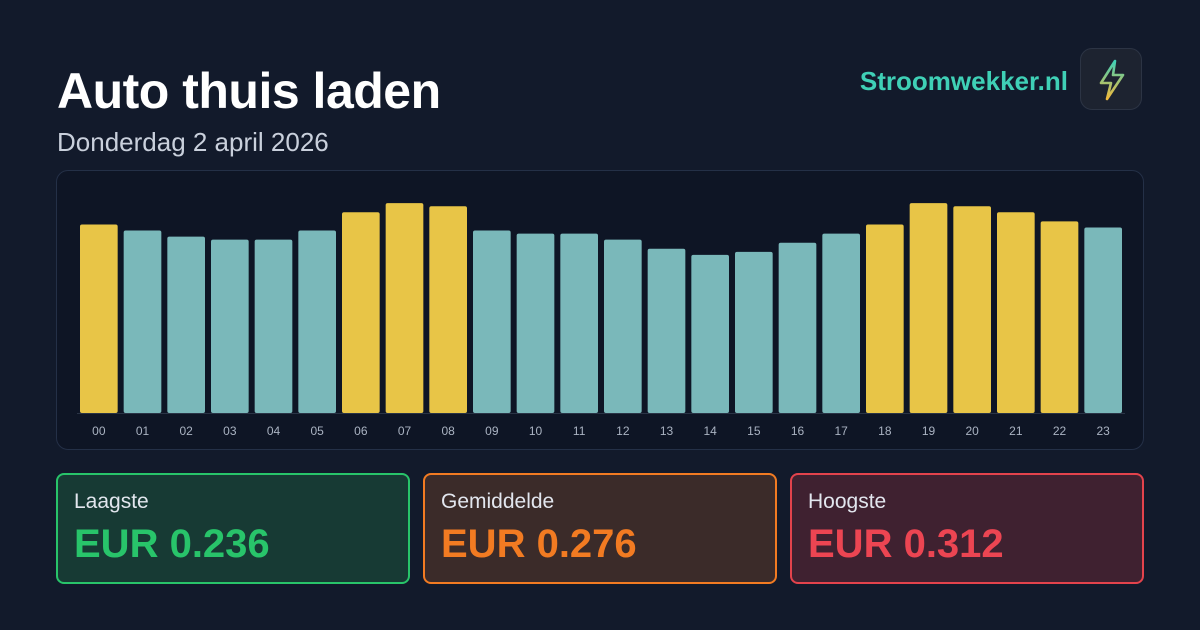 The height and width of the screenshot is (630, 1200). What do you see at coordinates (841, 431) in the screenshot?
I see `x-tick-label-17: 17` at bounding box center [841, 431].